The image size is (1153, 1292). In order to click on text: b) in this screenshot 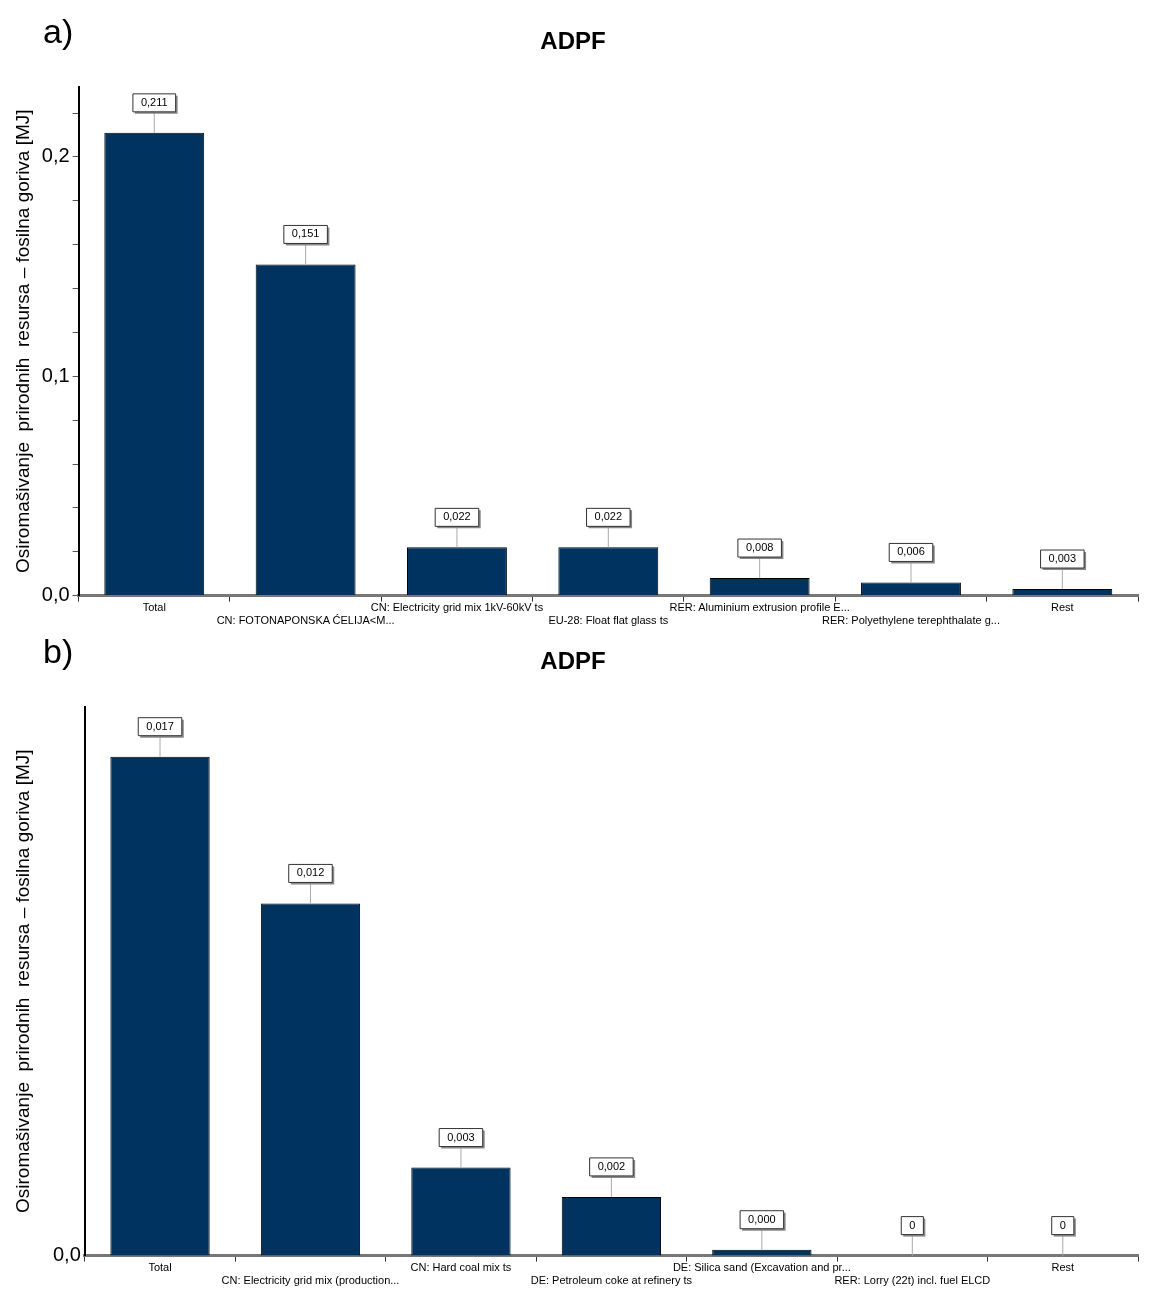, I will do `click(58, 651)`.